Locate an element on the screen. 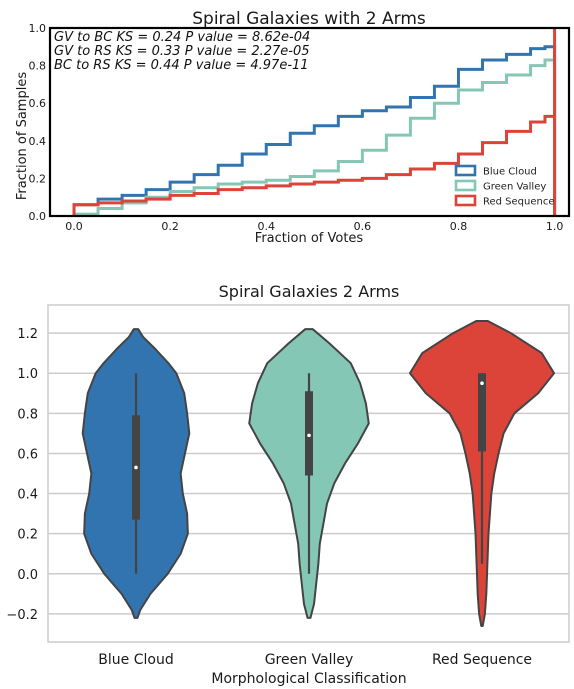 The height and width of the screenshot is (689, 574). chart1-y-axis-label: Fraction of Samples is located at coordinates (22, 136).